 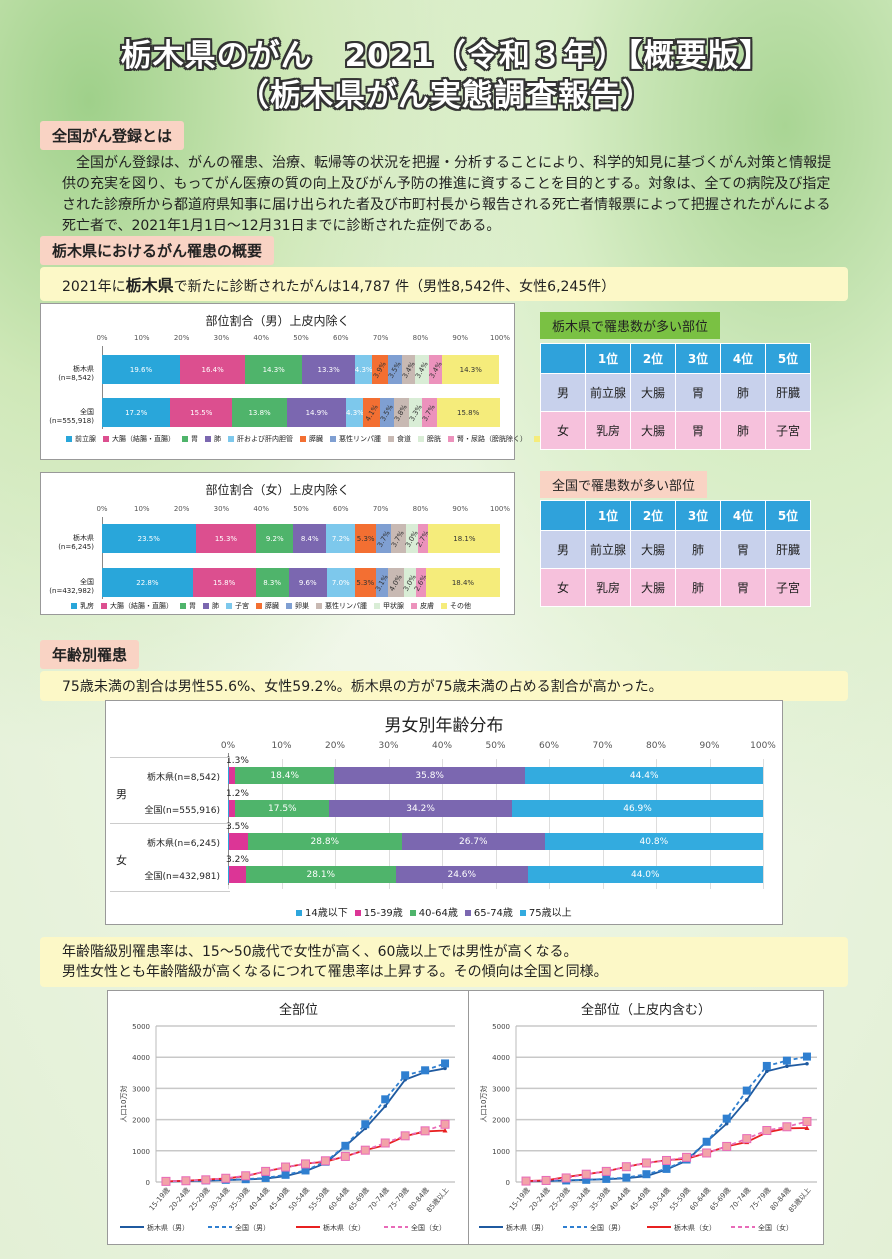 What do you see at coordinates (121, 794) in the screenshot?
I see `group-label: 男` at bounding box center [121, 794].